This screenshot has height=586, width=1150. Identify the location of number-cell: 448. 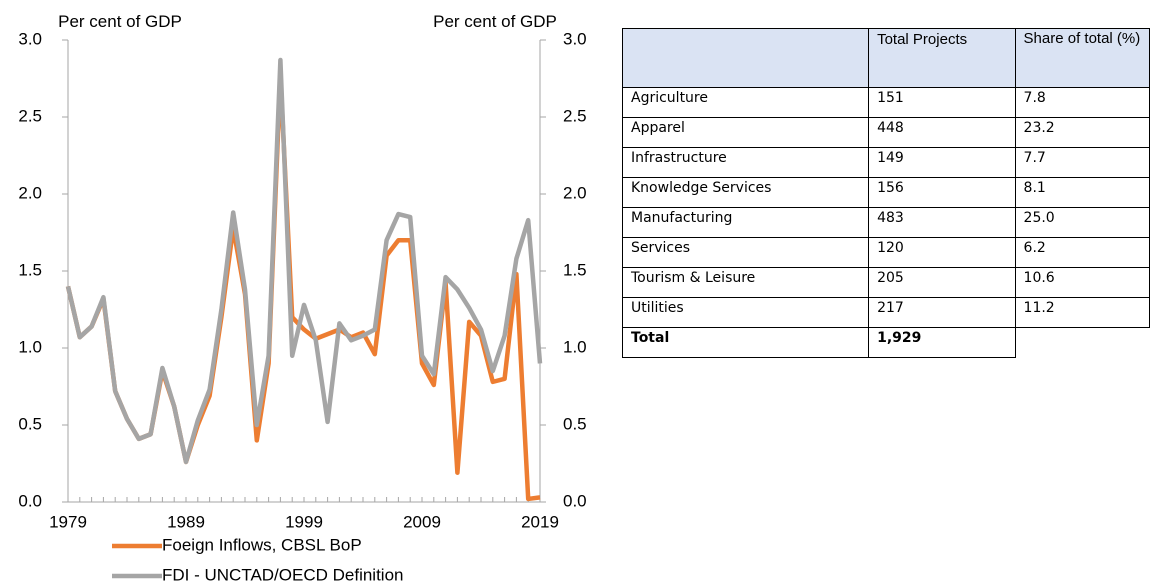
(942, 132).